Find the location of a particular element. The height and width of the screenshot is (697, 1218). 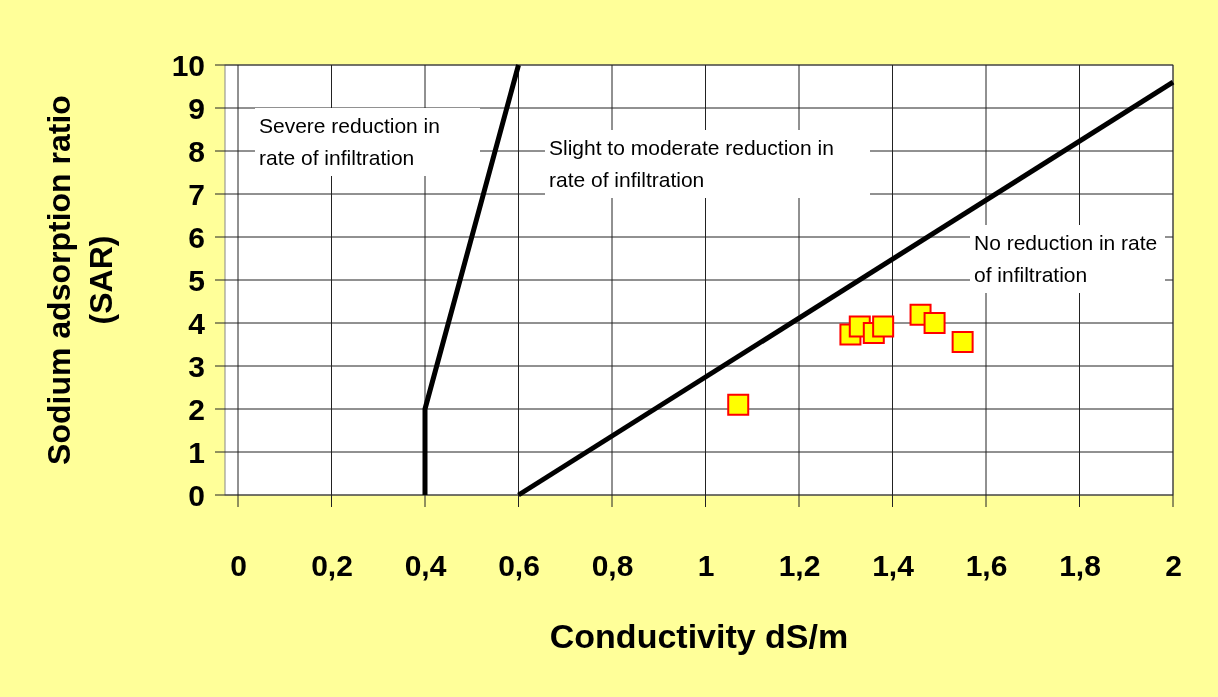

x-tick-label: 1,2 is located at coordinates (799, 566).